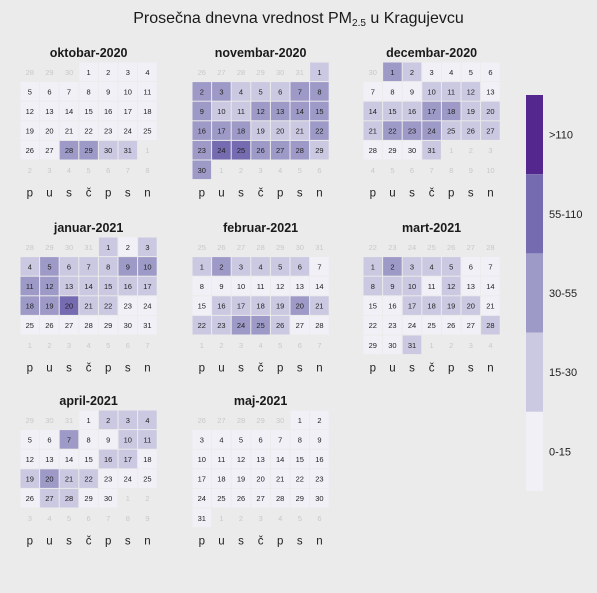  What do you see at coordinates (300, 131) in the screenshot?
I see `day-label: 21` at bounding box center [300, 131].